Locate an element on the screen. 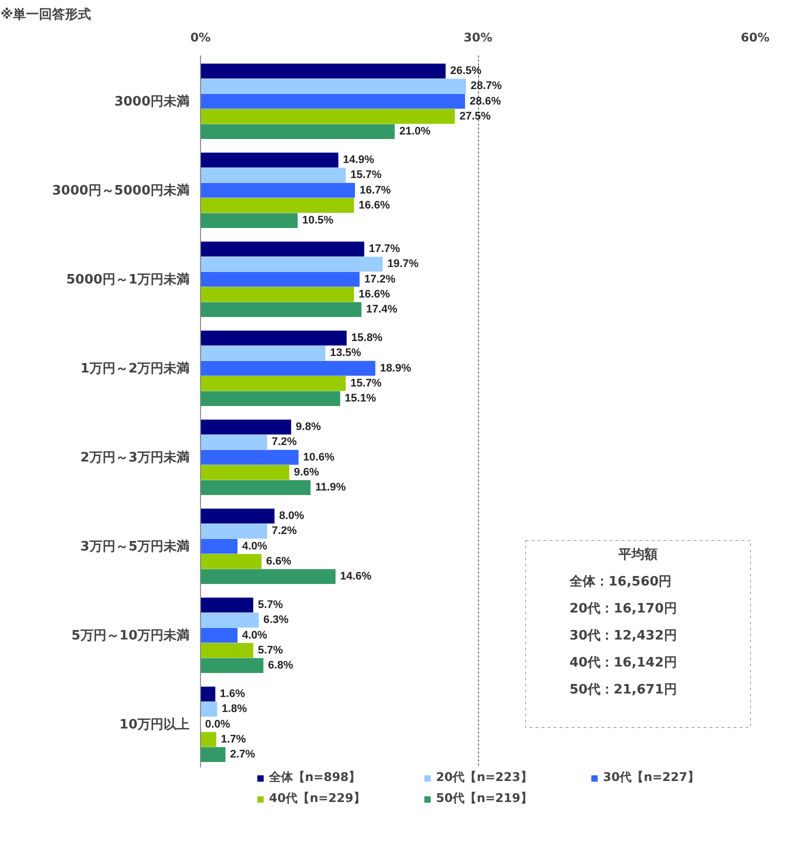 This screenshot has height=862, width=809. data-label: 1.8% is located at coordinates (235, 709).